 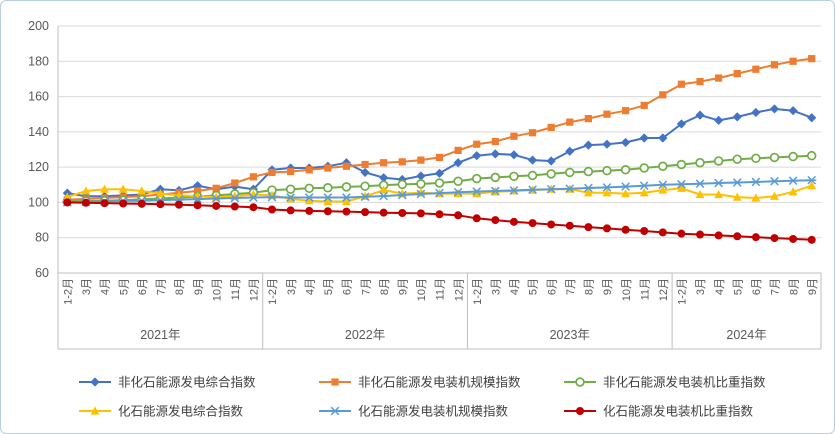 I want to click on legend-label: 非化石能源发电装机规模指数, so click(x=439, y=382).